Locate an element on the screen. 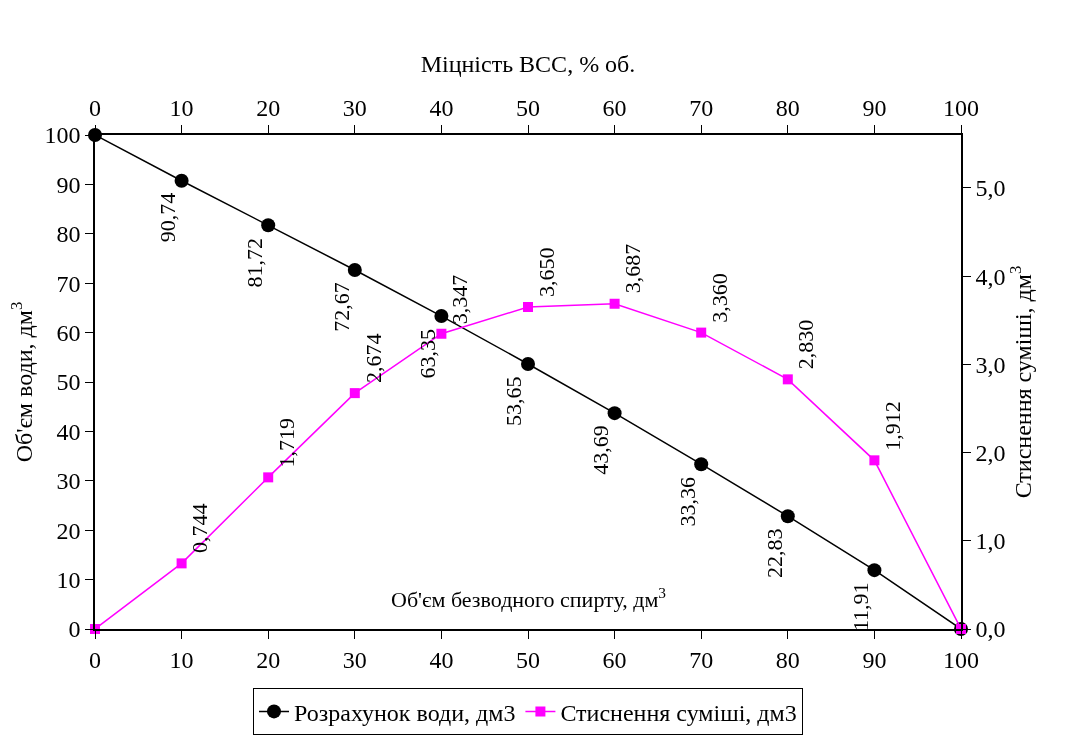 The width and height of the screenshot is (1091, 749). x2-tick-label: 100 is located at coordinates (961, 659).